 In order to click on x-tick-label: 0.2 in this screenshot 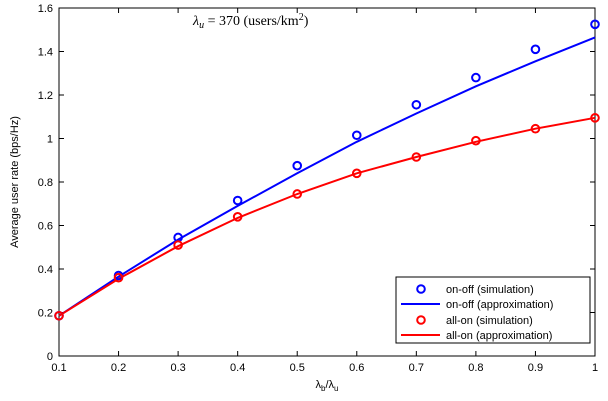, I will do `click(118, 368)`.